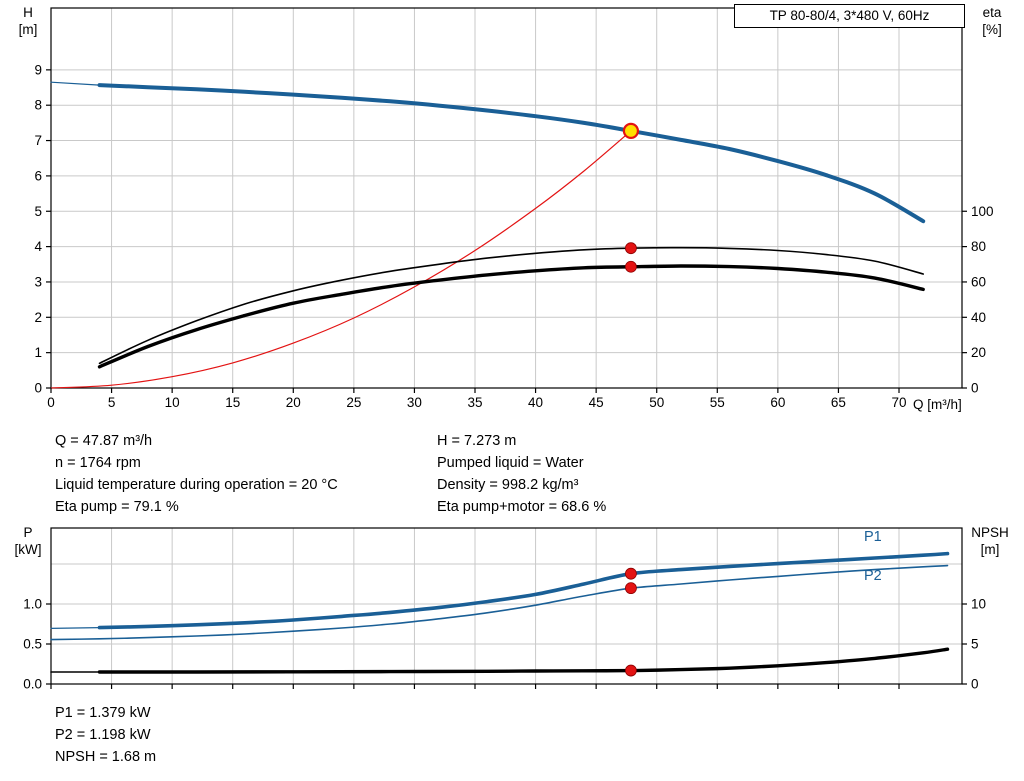  I want to click on x-tick-label: 50, so click(656, 402).